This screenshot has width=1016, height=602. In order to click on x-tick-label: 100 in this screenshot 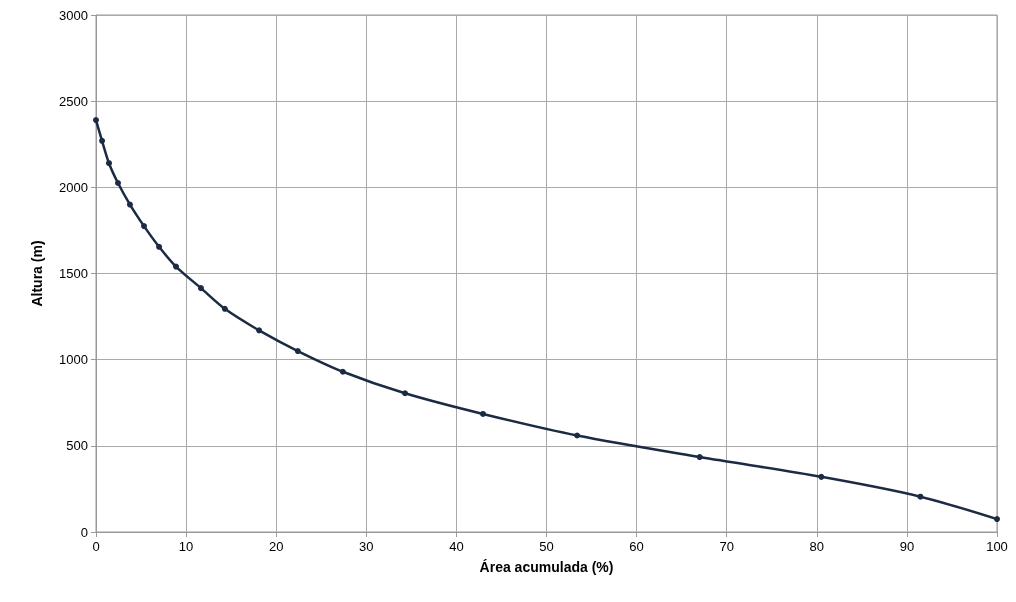, I will do `click(997, 546)`.